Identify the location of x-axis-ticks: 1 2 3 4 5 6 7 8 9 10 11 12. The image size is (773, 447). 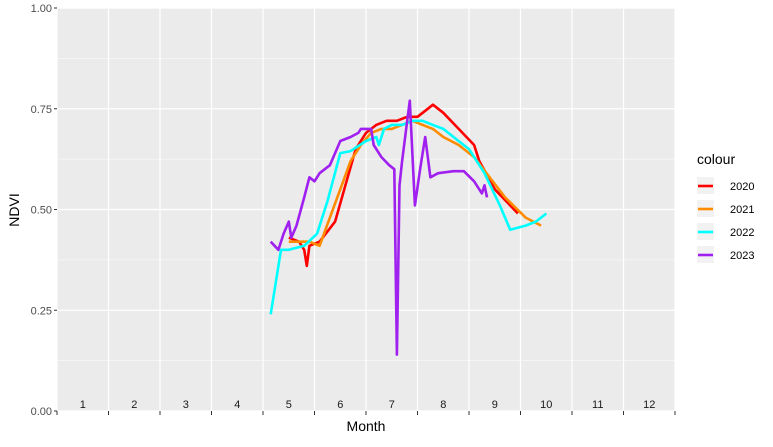
(366, 407).